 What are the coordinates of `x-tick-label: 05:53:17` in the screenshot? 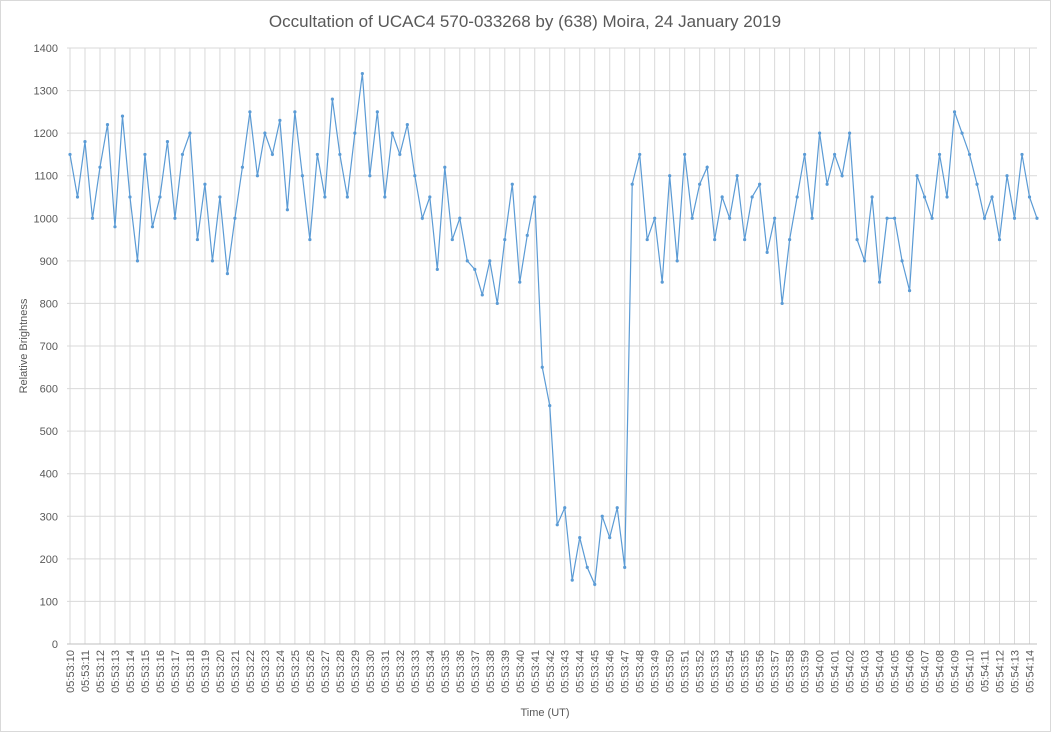 It's located at (176, 671).